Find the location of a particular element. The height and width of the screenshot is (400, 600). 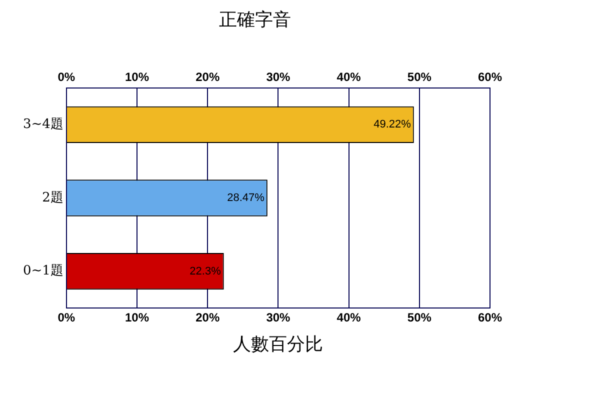

x2-tick-label: 30% is located at coordinates (278, 77).